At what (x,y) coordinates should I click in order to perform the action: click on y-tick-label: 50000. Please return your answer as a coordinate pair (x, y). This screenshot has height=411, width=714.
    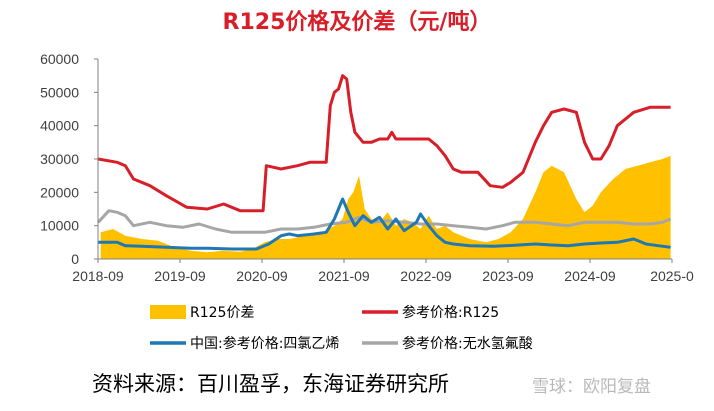
    Looking at the image, I should click on (59, 92).